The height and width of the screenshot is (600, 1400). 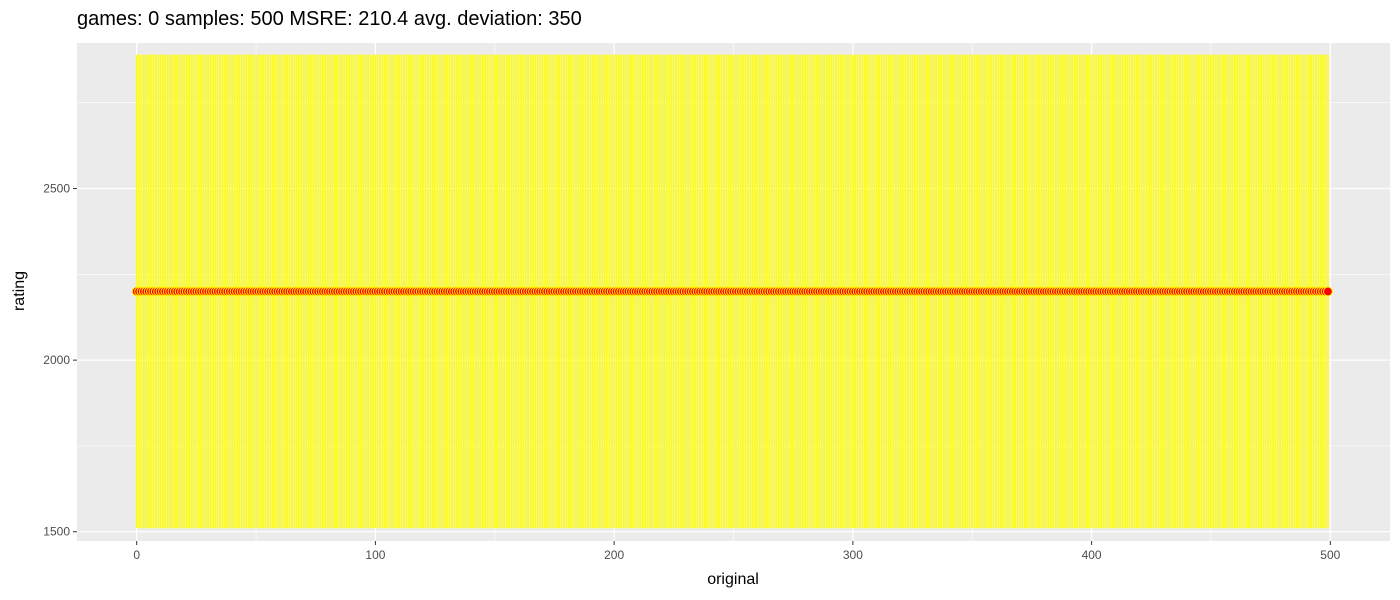 What do you see at coordinates (733, 579) in the screenshot?
I see `x-axis-title: original` at bounding box center [733, 579].